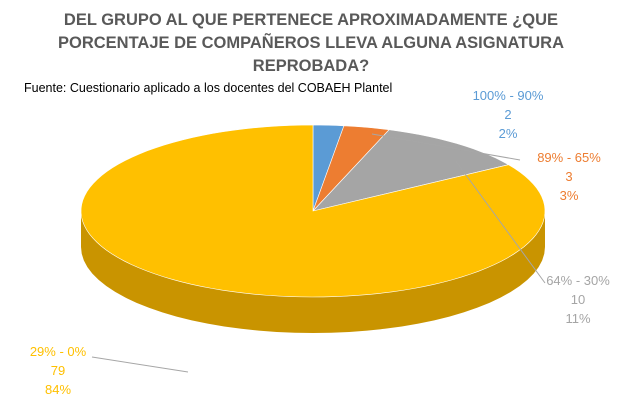 This screenshot has width=623, height=417. I want to click on data-label-percent-64-30: 11%, so click(577, 318).